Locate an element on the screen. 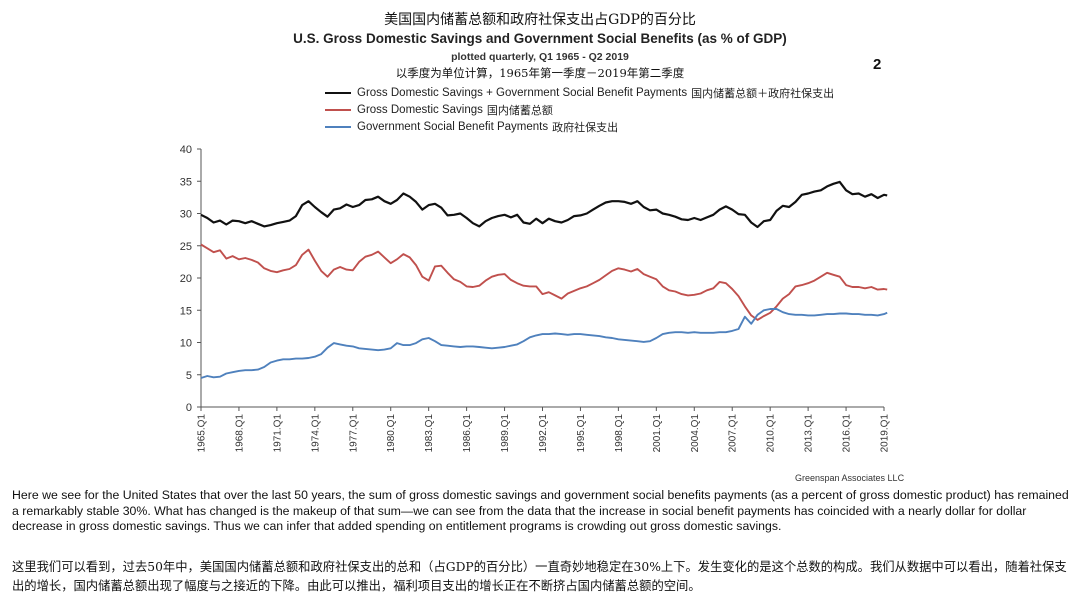  y-tick-label: 10 is located at coordinates (186, 344).